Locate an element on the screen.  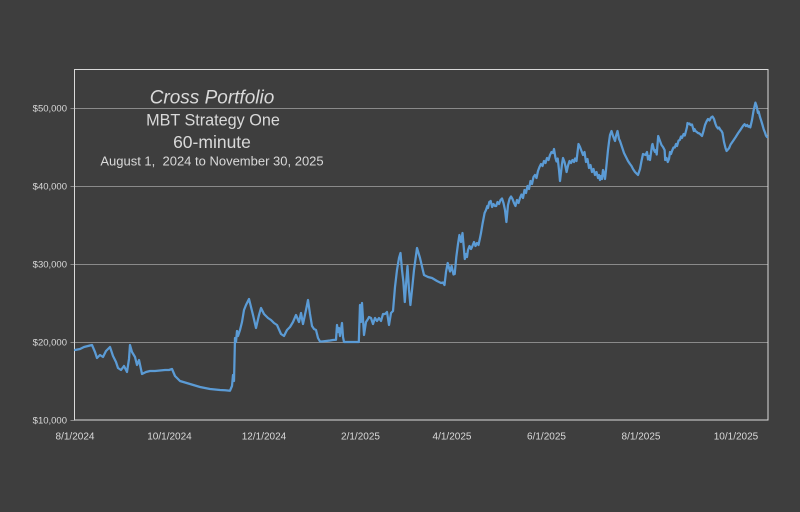
svg-text: MBT Strategy One is located at coordinates (213, 121).